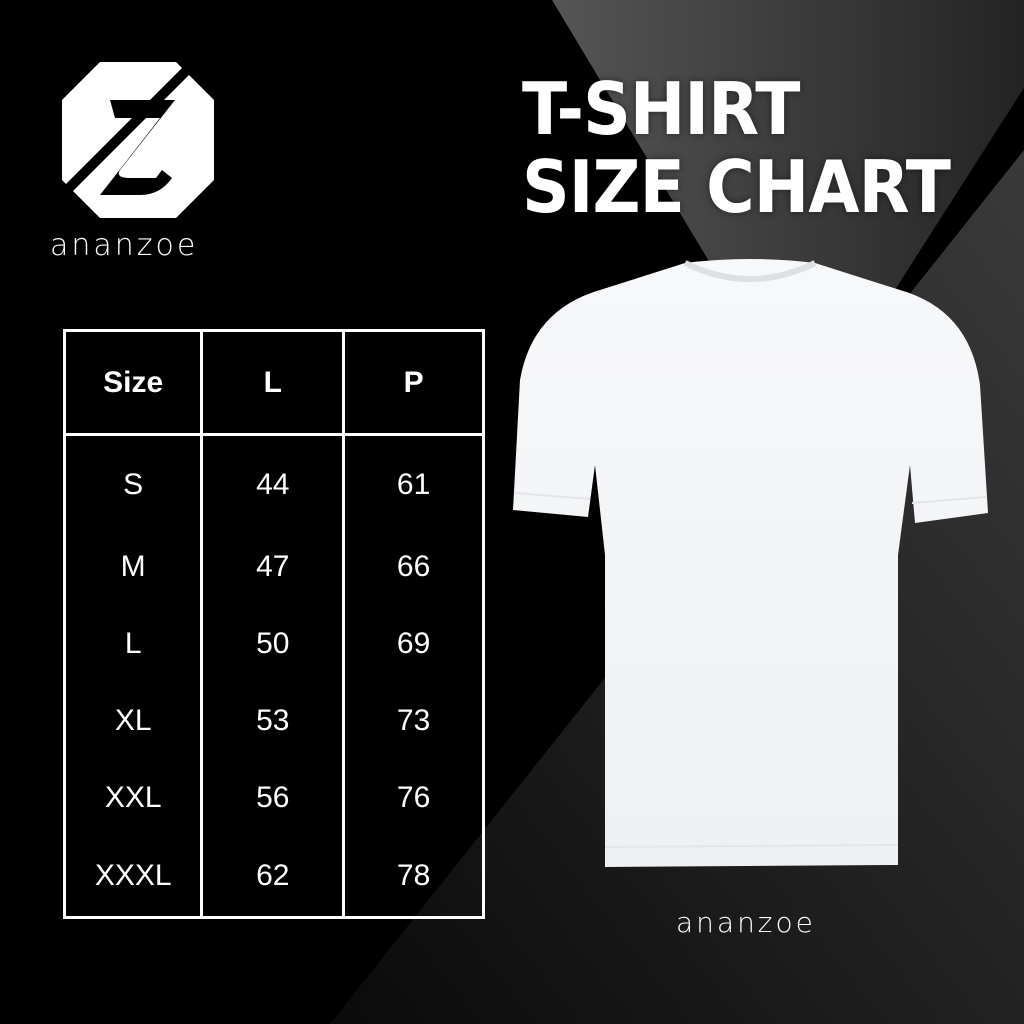 Image resolution: width=1024 pixels, height=1024 pixels. I want to click on length-cell: 62, so click(273, 877).